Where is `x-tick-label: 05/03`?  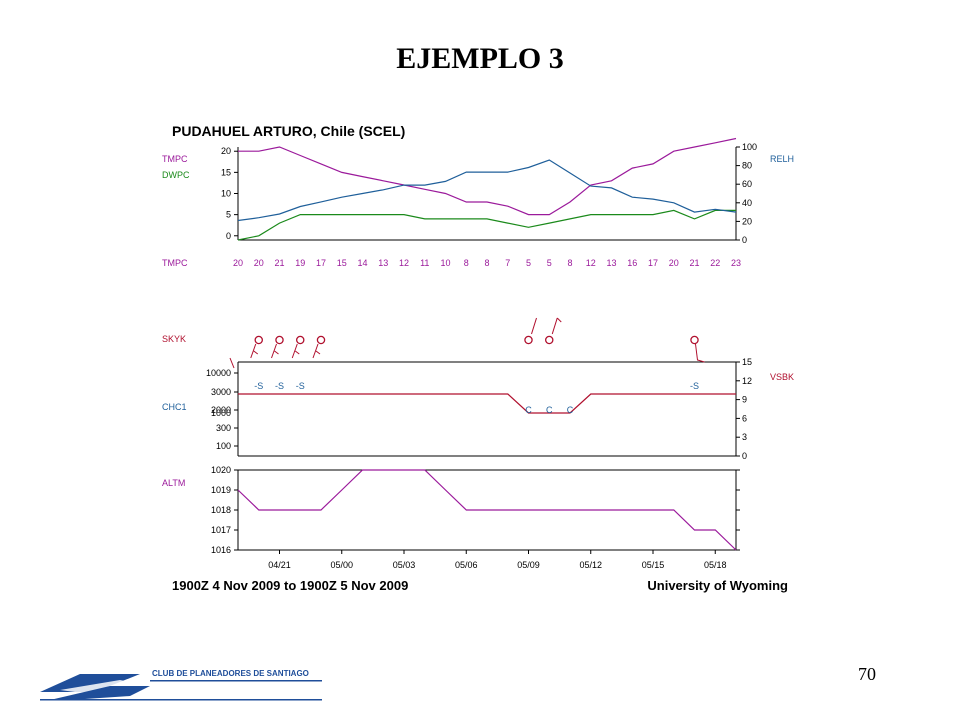 x-tick-label: 05/03 is located at coordinates (404, 565).